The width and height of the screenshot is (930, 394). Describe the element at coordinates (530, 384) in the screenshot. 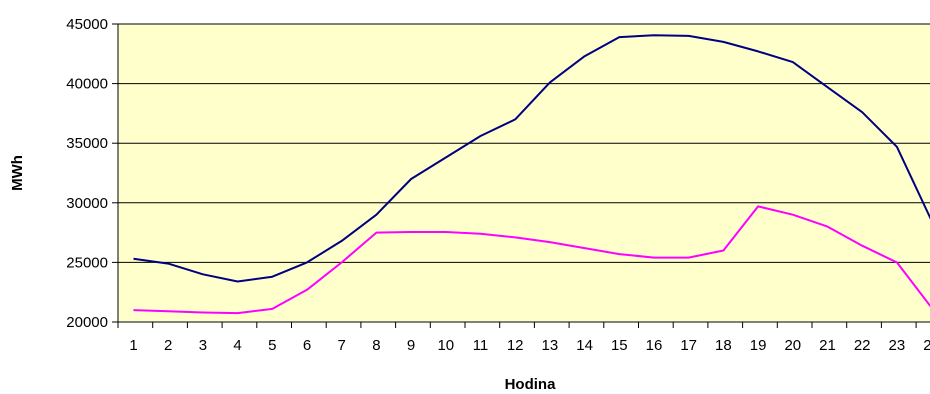

I see `x-axis-title: Hodina` at that location.